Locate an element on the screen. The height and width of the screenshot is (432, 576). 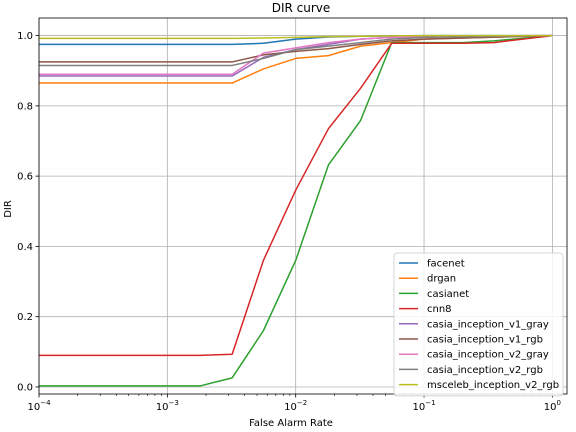
y-axis: 0.0 0.2 0.4 0.6 0.8 1.0 is located at coordinates (28, 212).